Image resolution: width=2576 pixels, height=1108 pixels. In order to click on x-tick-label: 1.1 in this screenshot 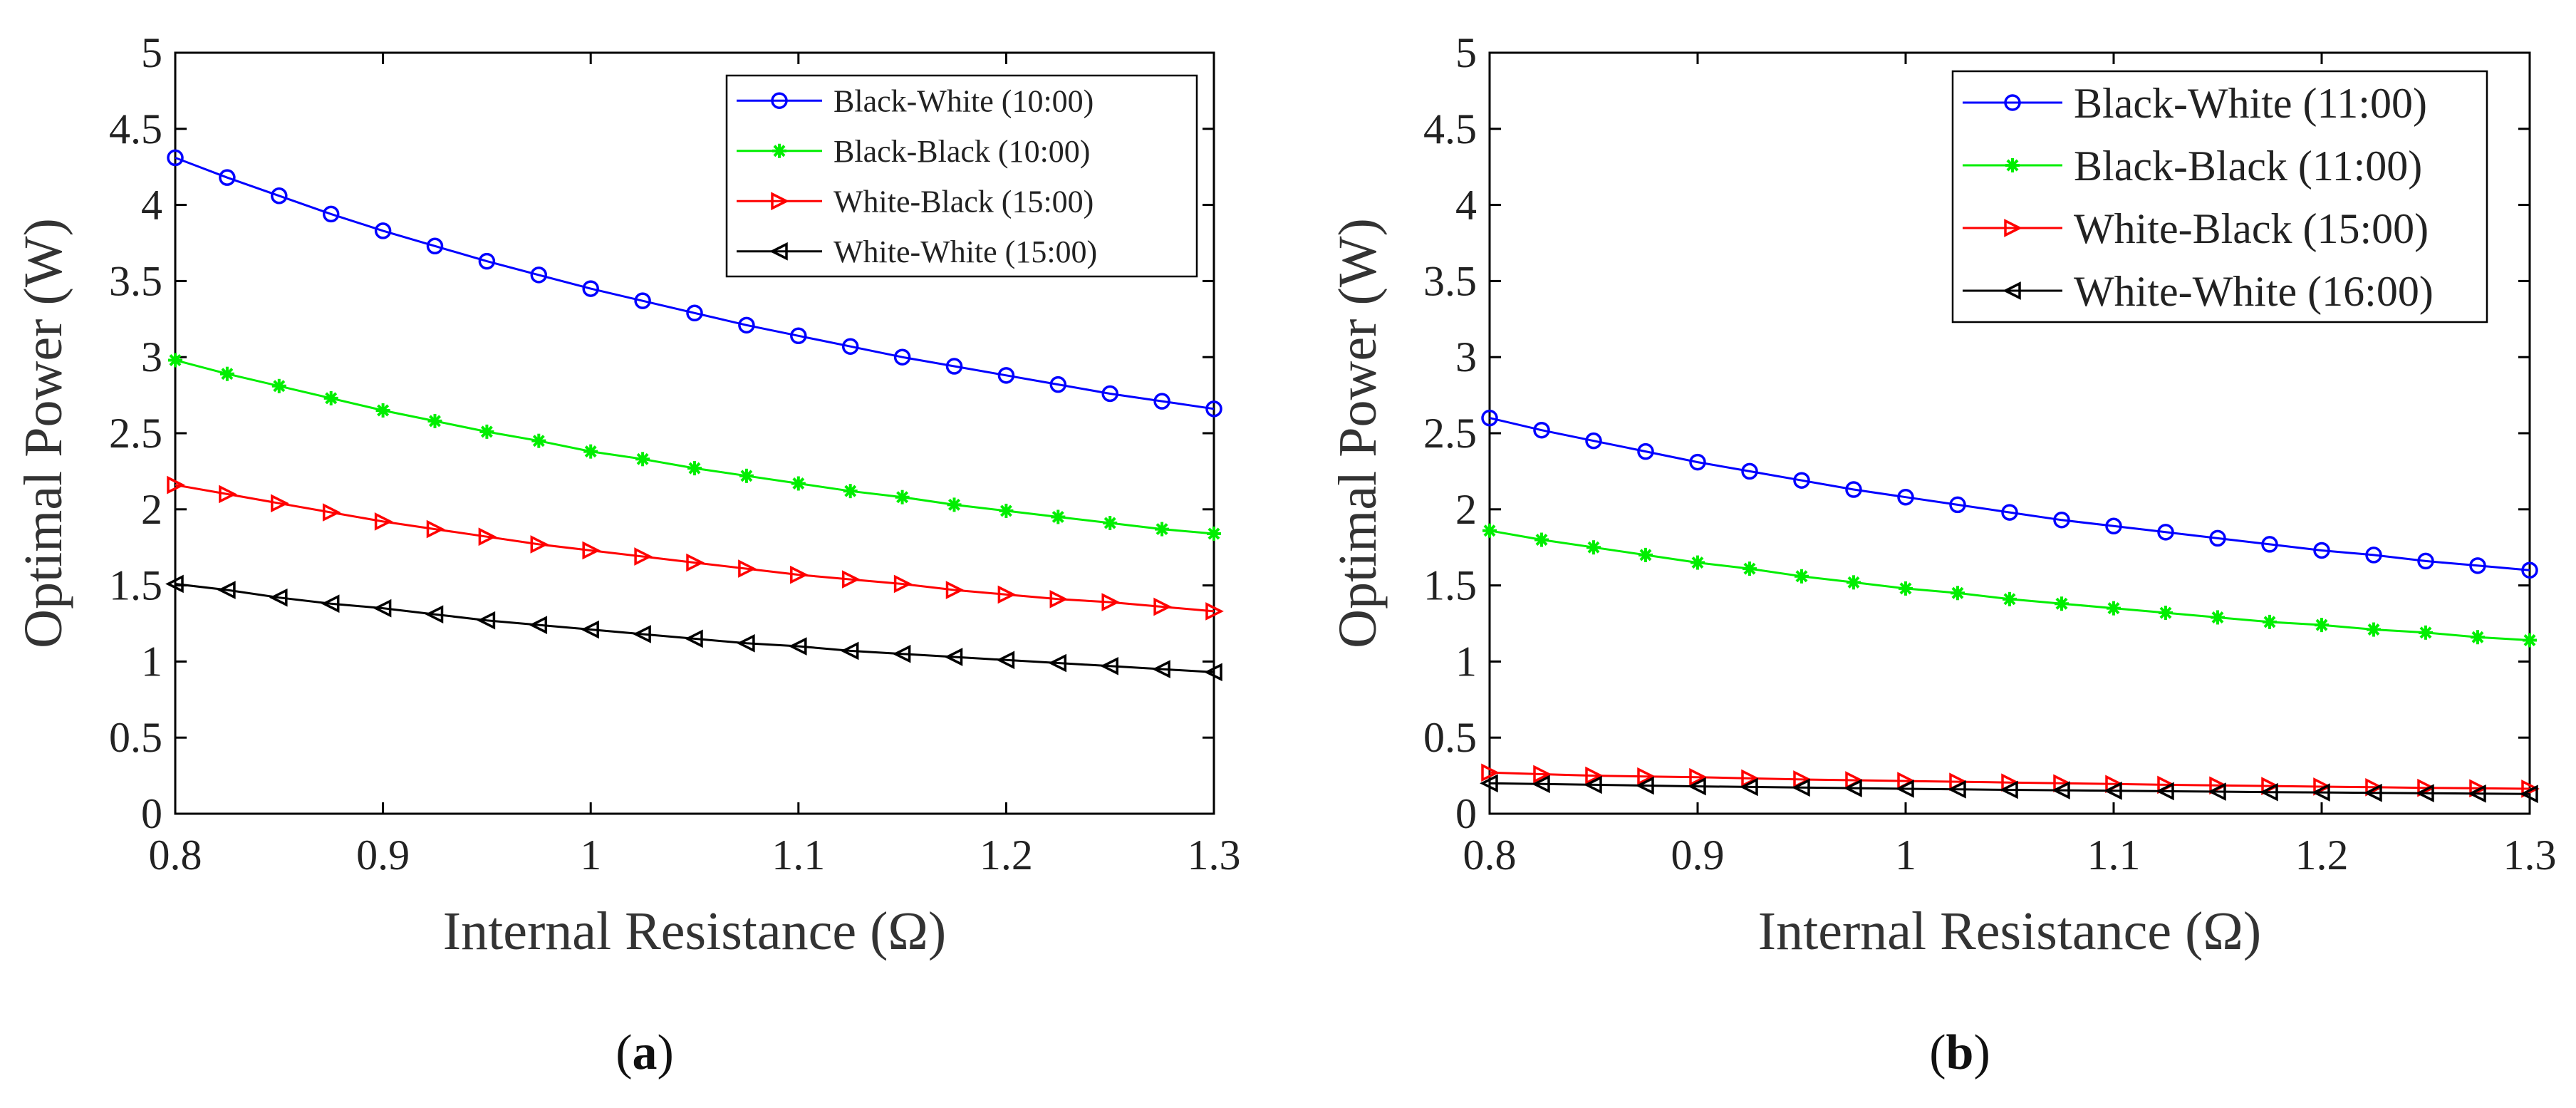, I will do `click(2114, 855)`.